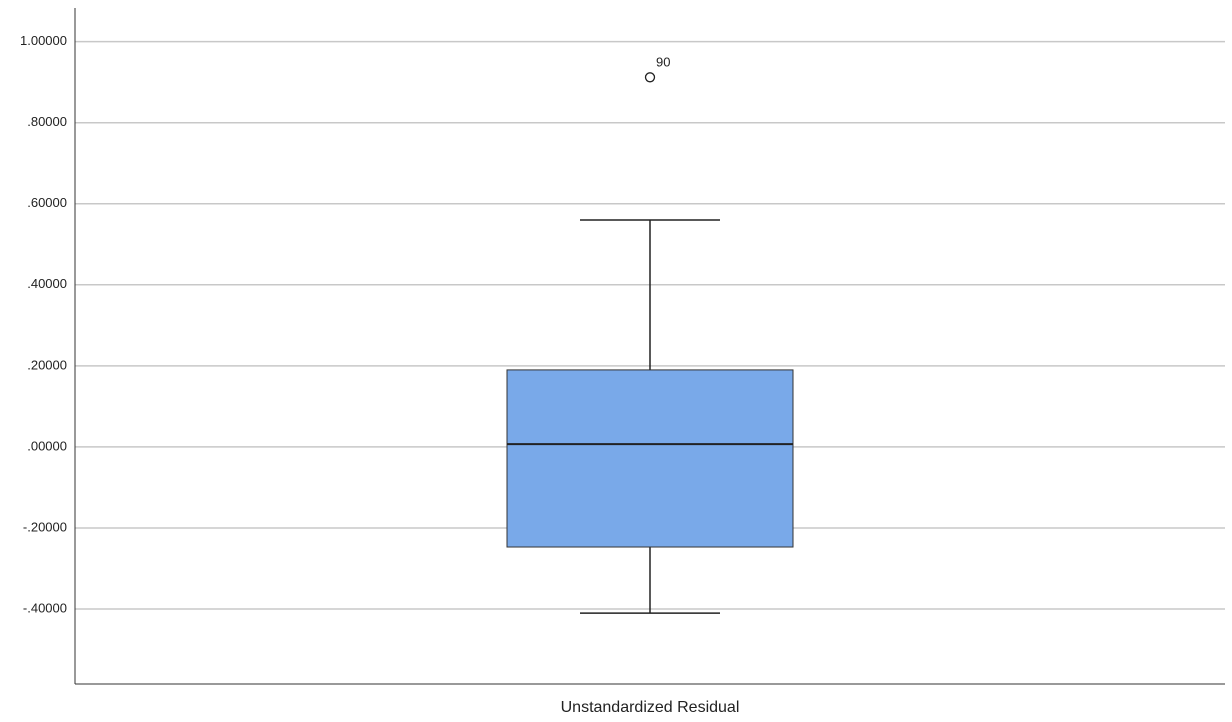 The width and height of the screenshot is (1232, 722). I want to click on y-tick-label: .60000, so click(47, 202).